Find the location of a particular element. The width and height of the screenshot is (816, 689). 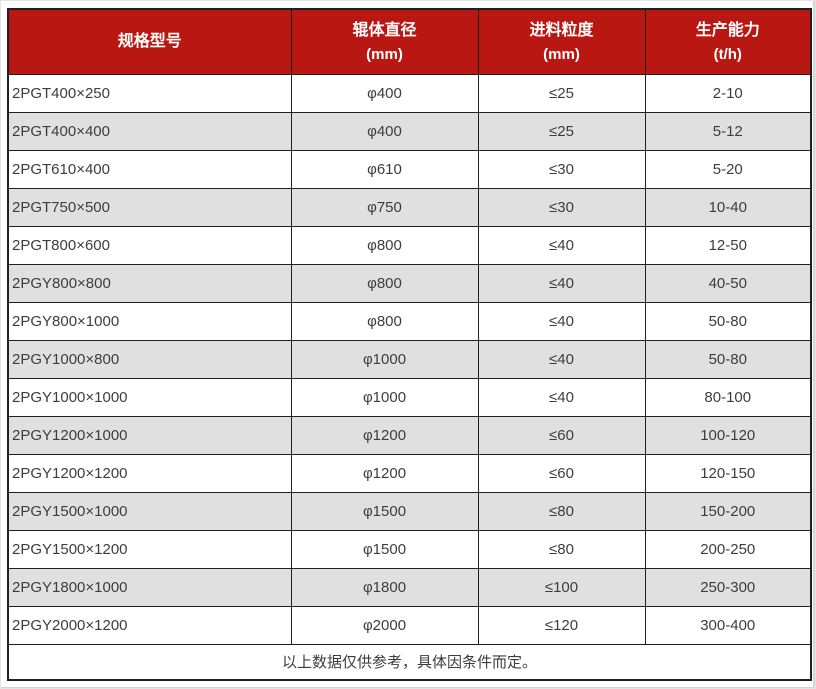

table-row: 2PGT400×400 φ400 ≤25 5-12 is located at coordinates (409, 131).